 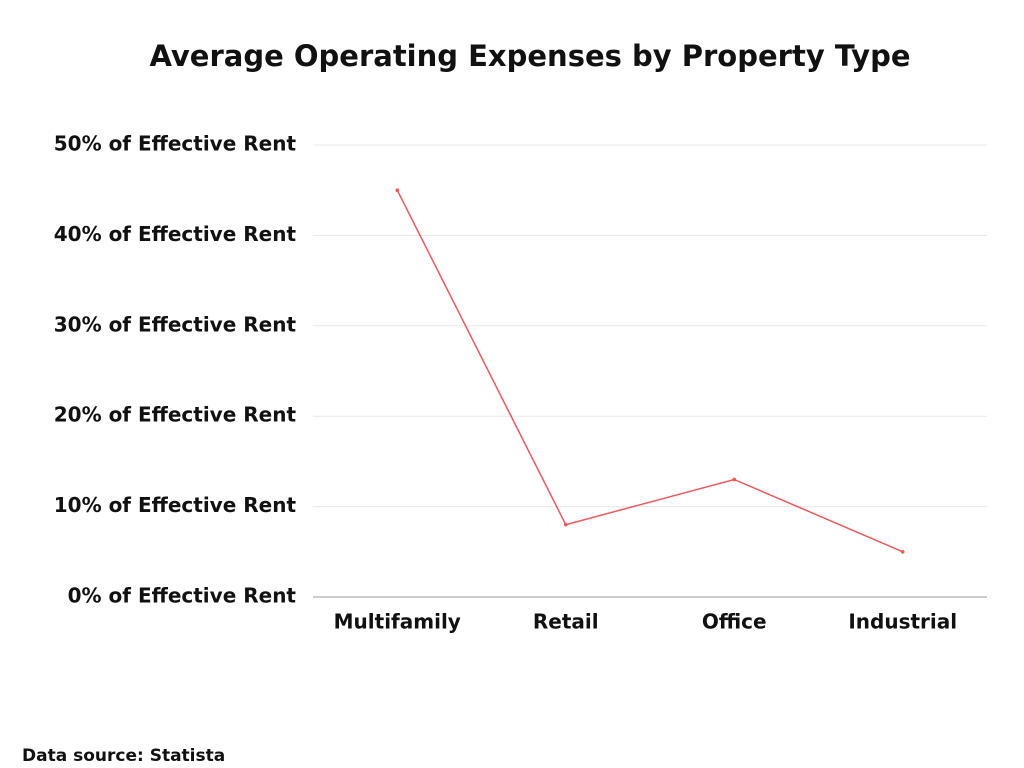 What do you see at coordinates (175, 415) in the screenshot?
I see `y-tick-label: 20% of Effective Rent` at bounding box center [175, 415].